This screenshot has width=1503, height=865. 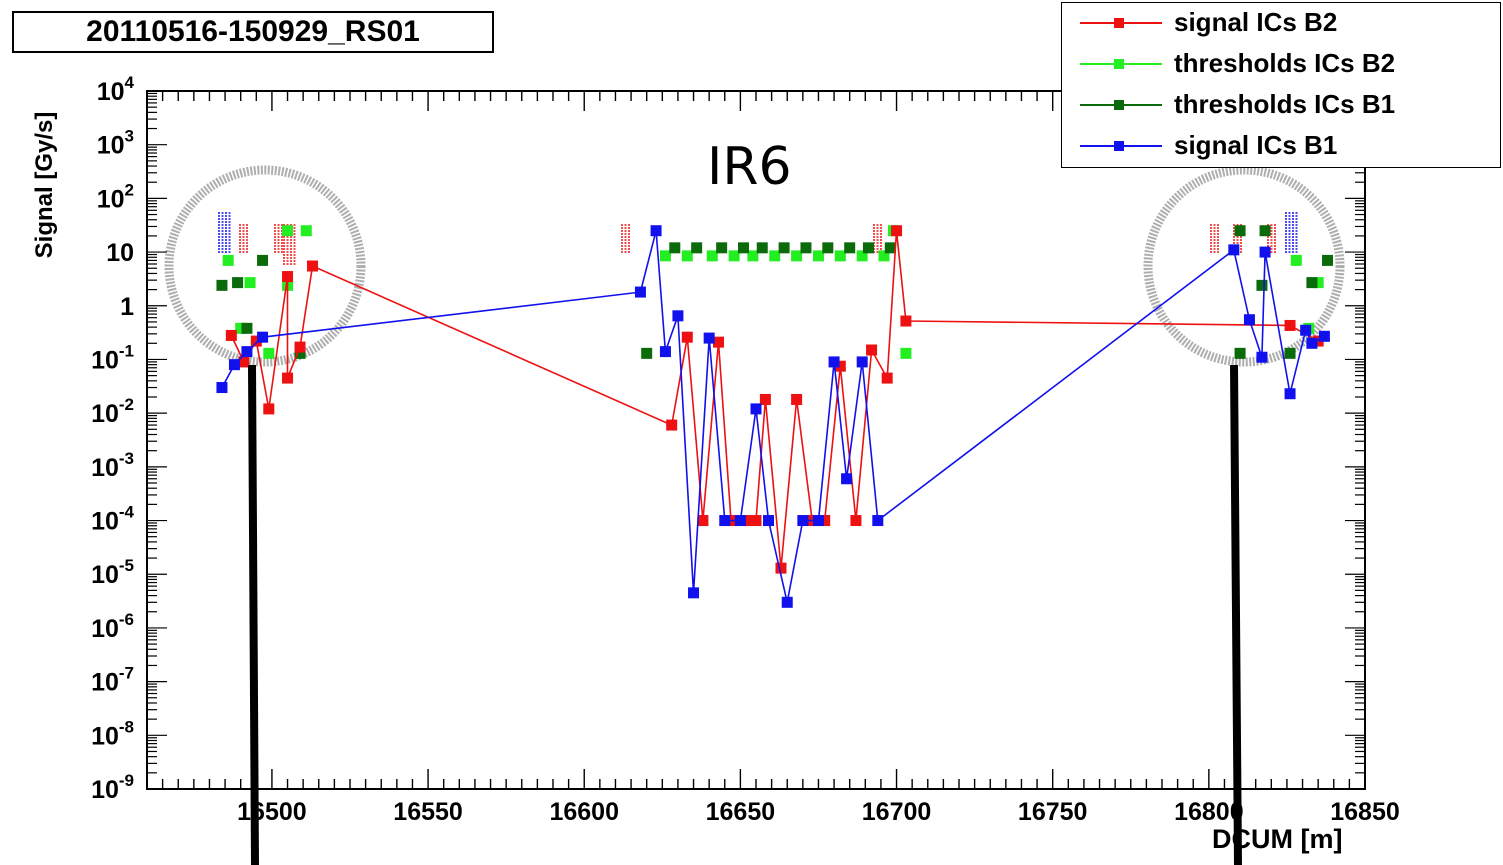 What do you see at coordinates (584, 812) in the screenshot?
I see `x-tick-label: 16600` at bounding box center [584, 812].